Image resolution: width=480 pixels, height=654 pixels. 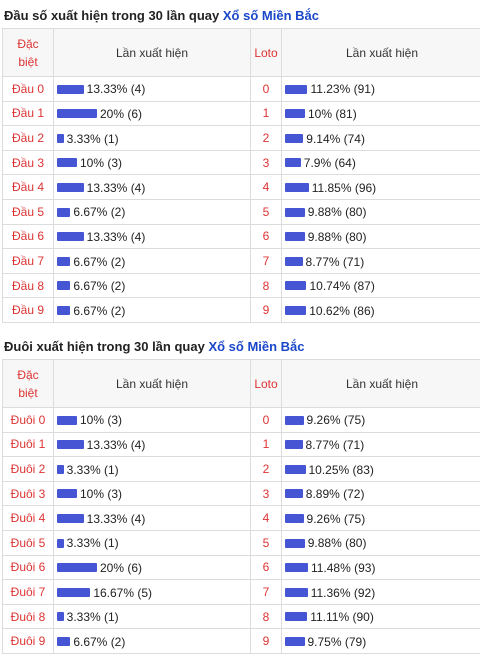 I want to click on loto-value: 10.74% (87), so click(x=341, y=286).